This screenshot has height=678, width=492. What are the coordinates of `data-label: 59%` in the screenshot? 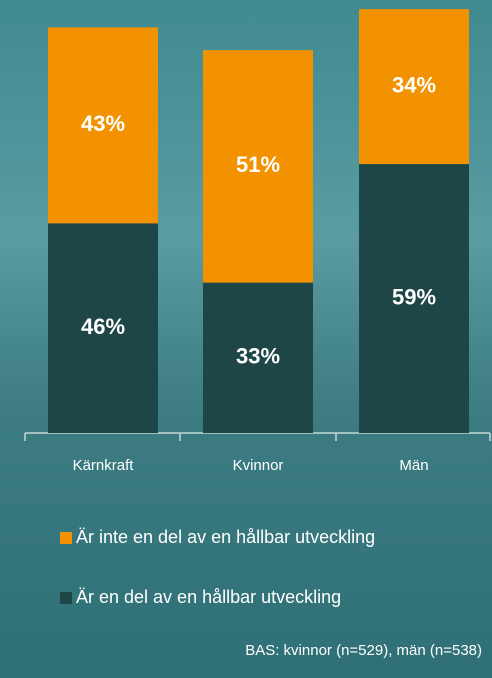 It's located at (414, 296).